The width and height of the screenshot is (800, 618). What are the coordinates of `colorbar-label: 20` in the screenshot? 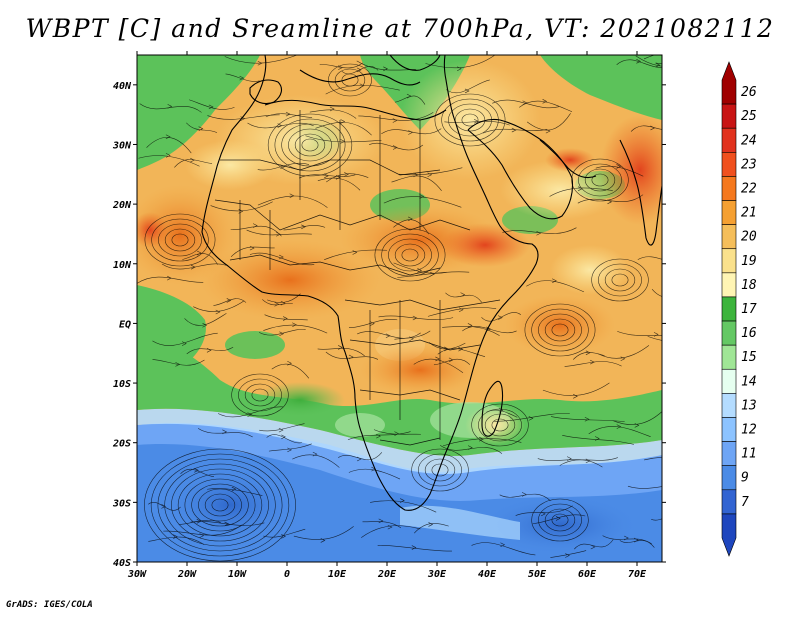 It's located at (749, 237).